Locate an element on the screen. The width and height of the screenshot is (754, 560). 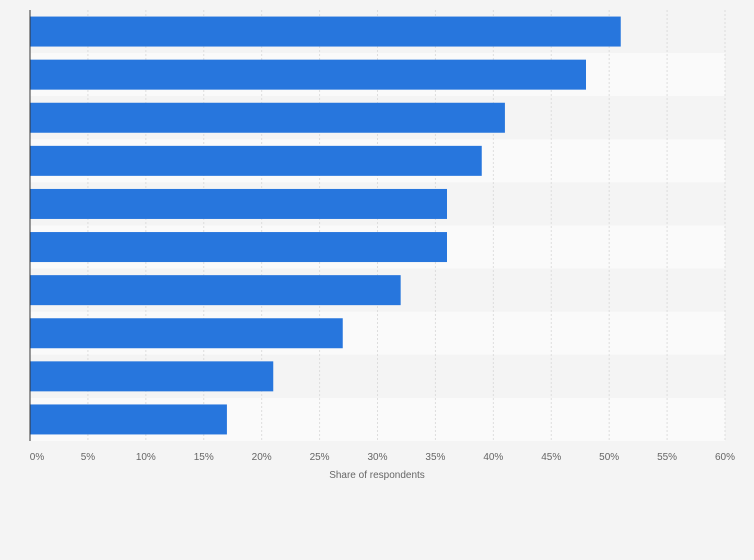
x-tick-label: 10% is located at coordinates (146, 457).